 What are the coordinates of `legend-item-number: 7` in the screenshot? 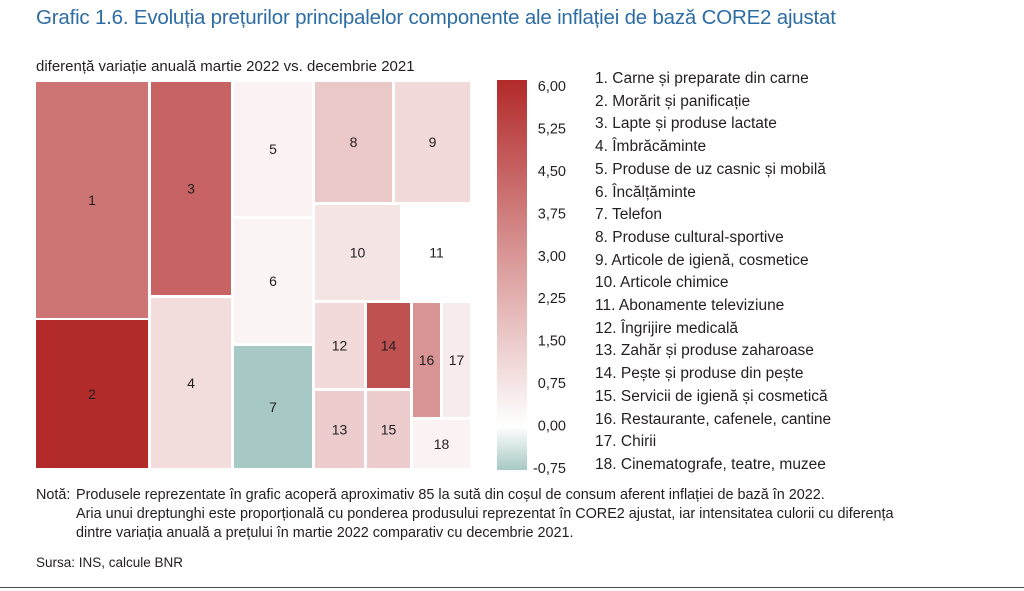 It's located at (599, 215).